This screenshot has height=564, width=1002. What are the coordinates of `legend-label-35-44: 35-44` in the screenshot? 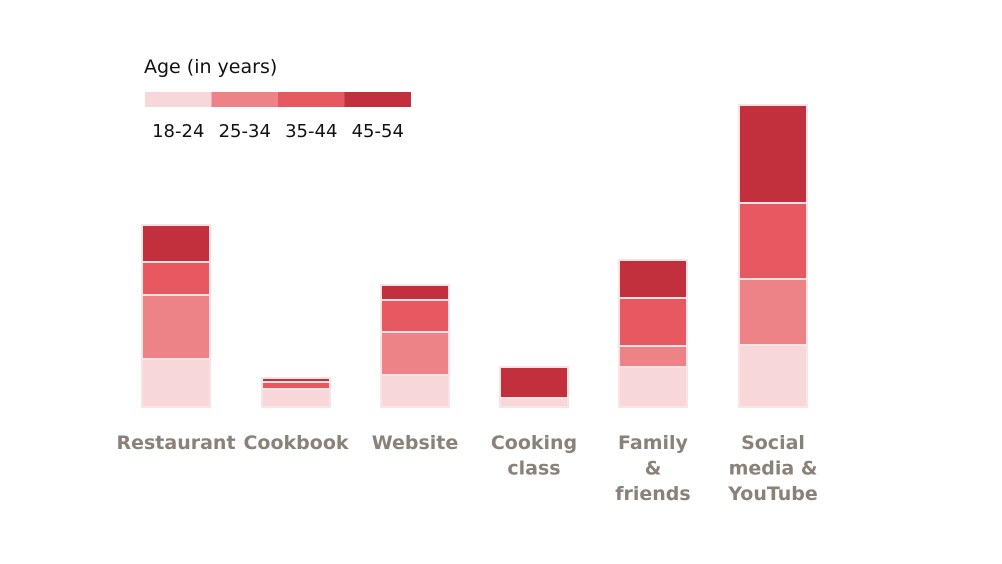 It's located at (311, 131).